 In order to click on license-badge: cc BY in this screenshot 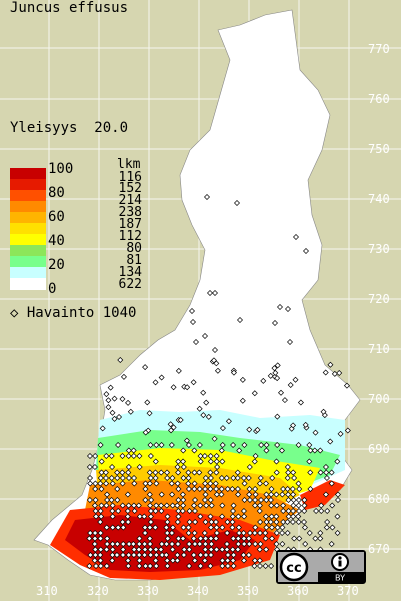, I will do `click(321, 567)`.